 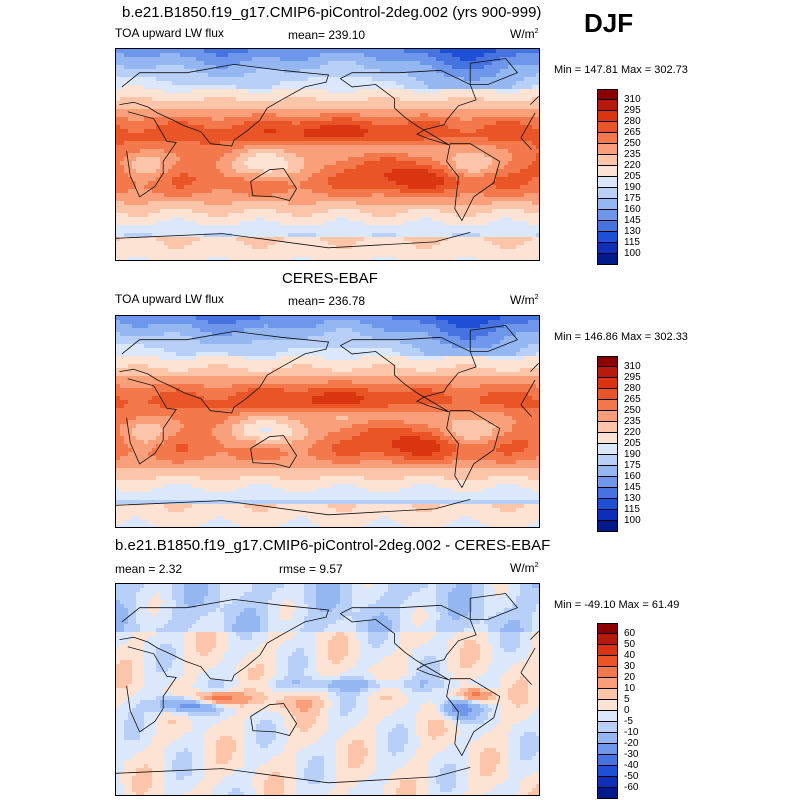 What do you see at coordinates (631, 732) in the screenshot?
I see `colorbar-tick-label: -10` at bounding box center [631, 732].